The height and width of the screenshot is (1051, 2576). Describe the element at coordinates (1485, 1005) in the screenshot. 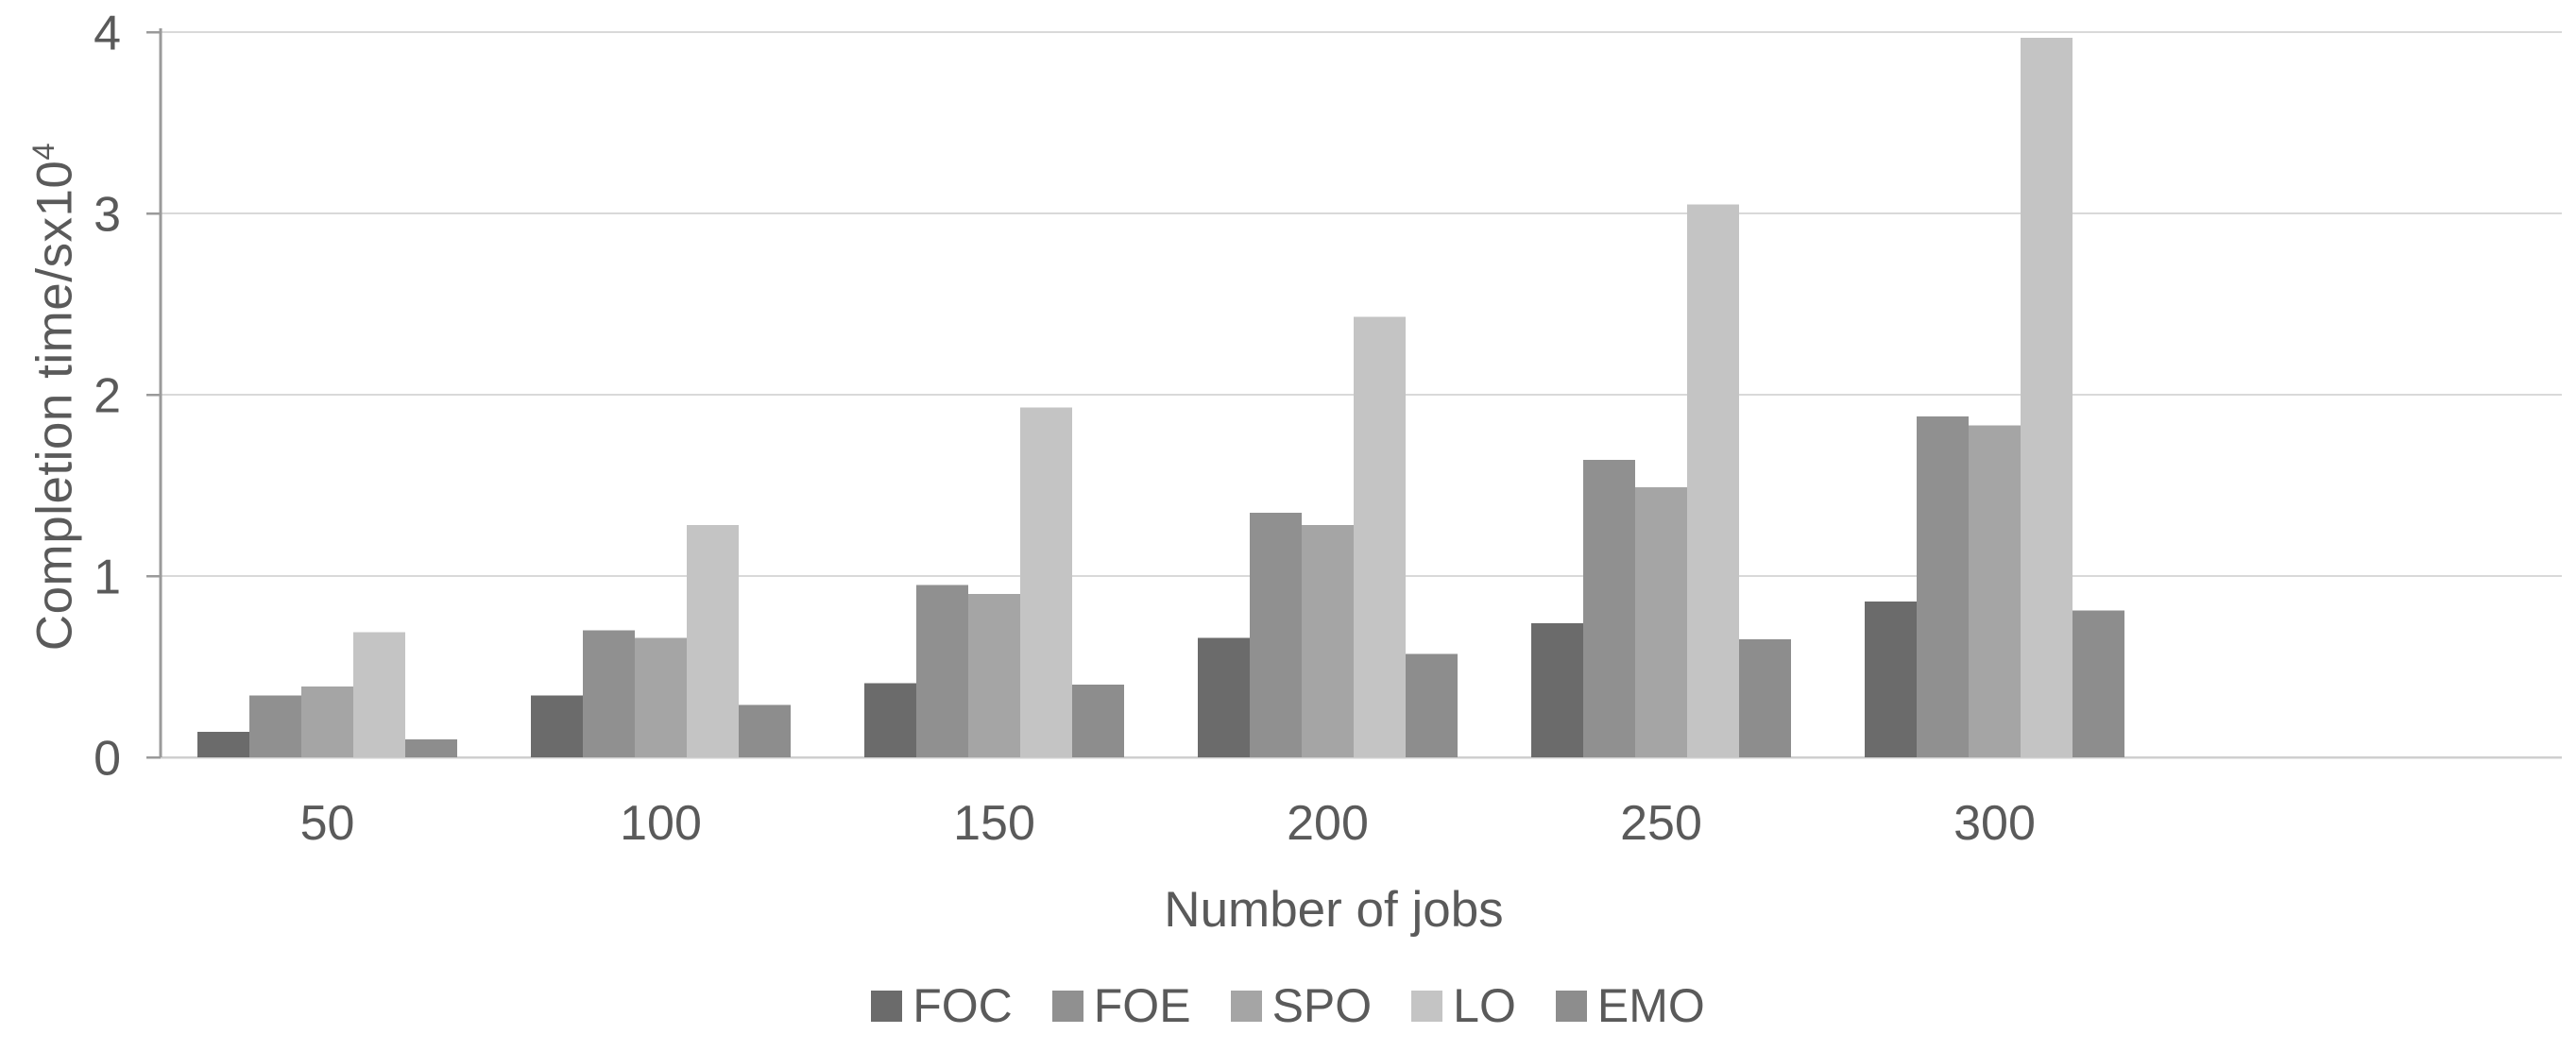

I see `legend-label-lo: LO` at that location.